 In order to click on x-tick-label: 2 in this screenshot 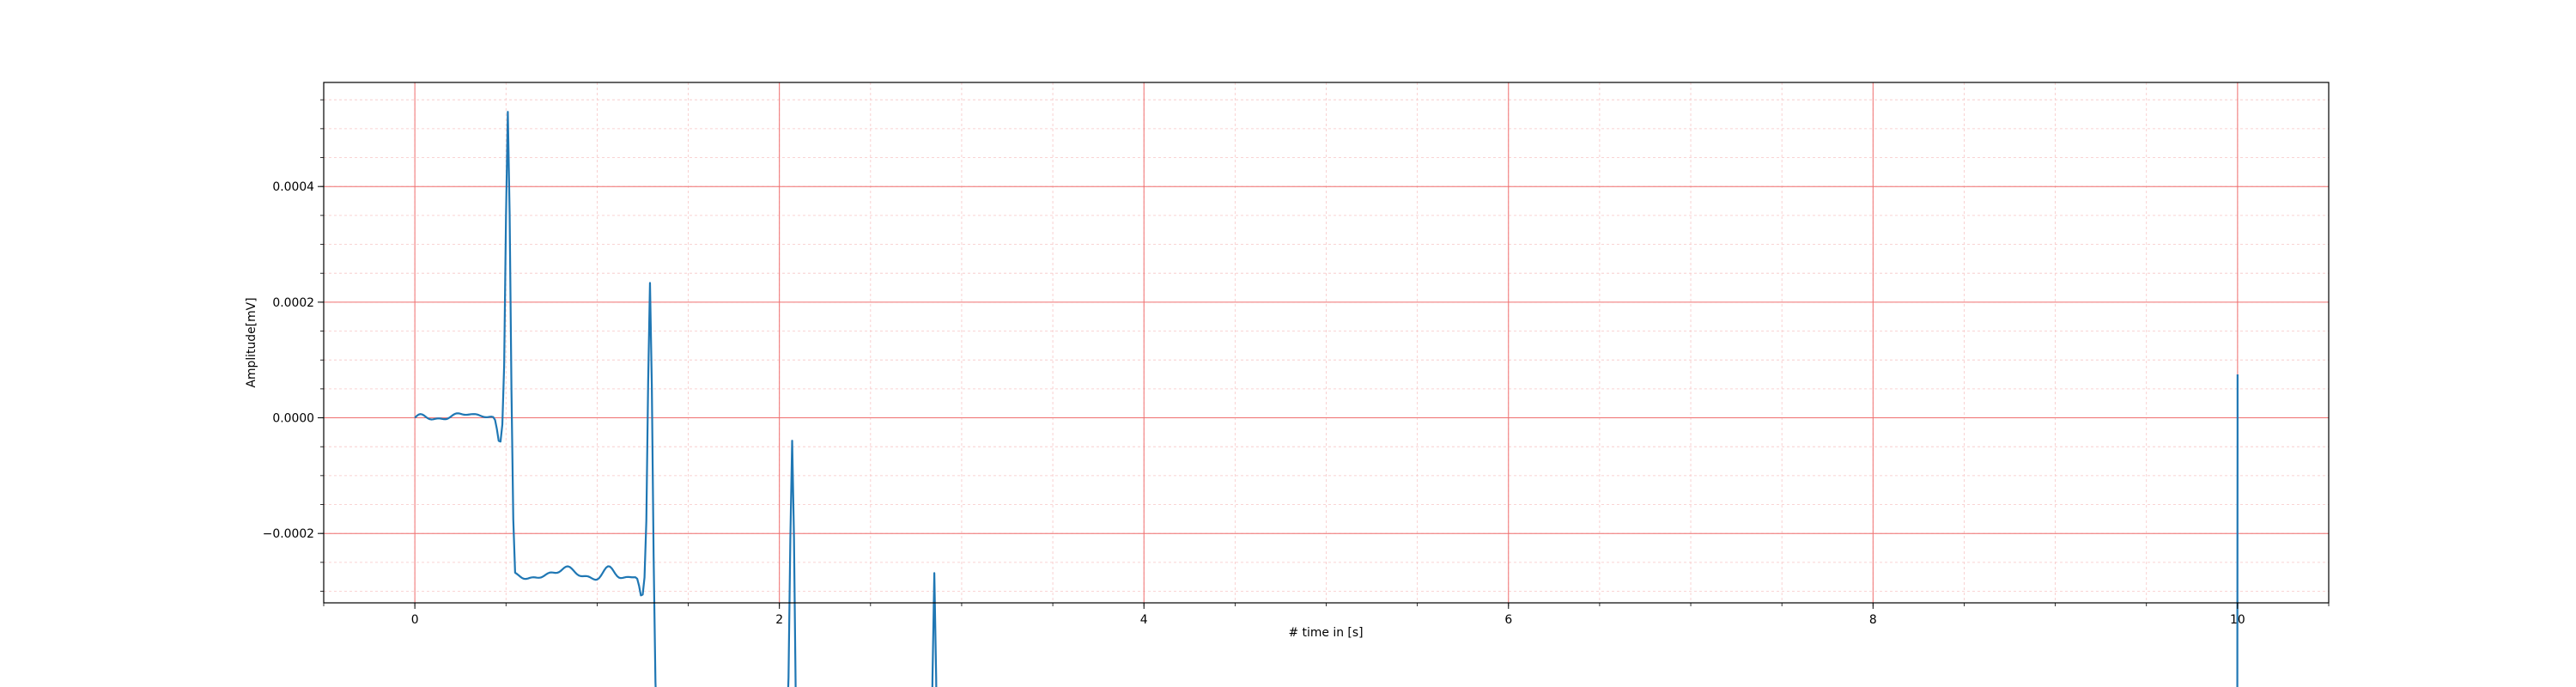, I will do `click(779, 620)`.